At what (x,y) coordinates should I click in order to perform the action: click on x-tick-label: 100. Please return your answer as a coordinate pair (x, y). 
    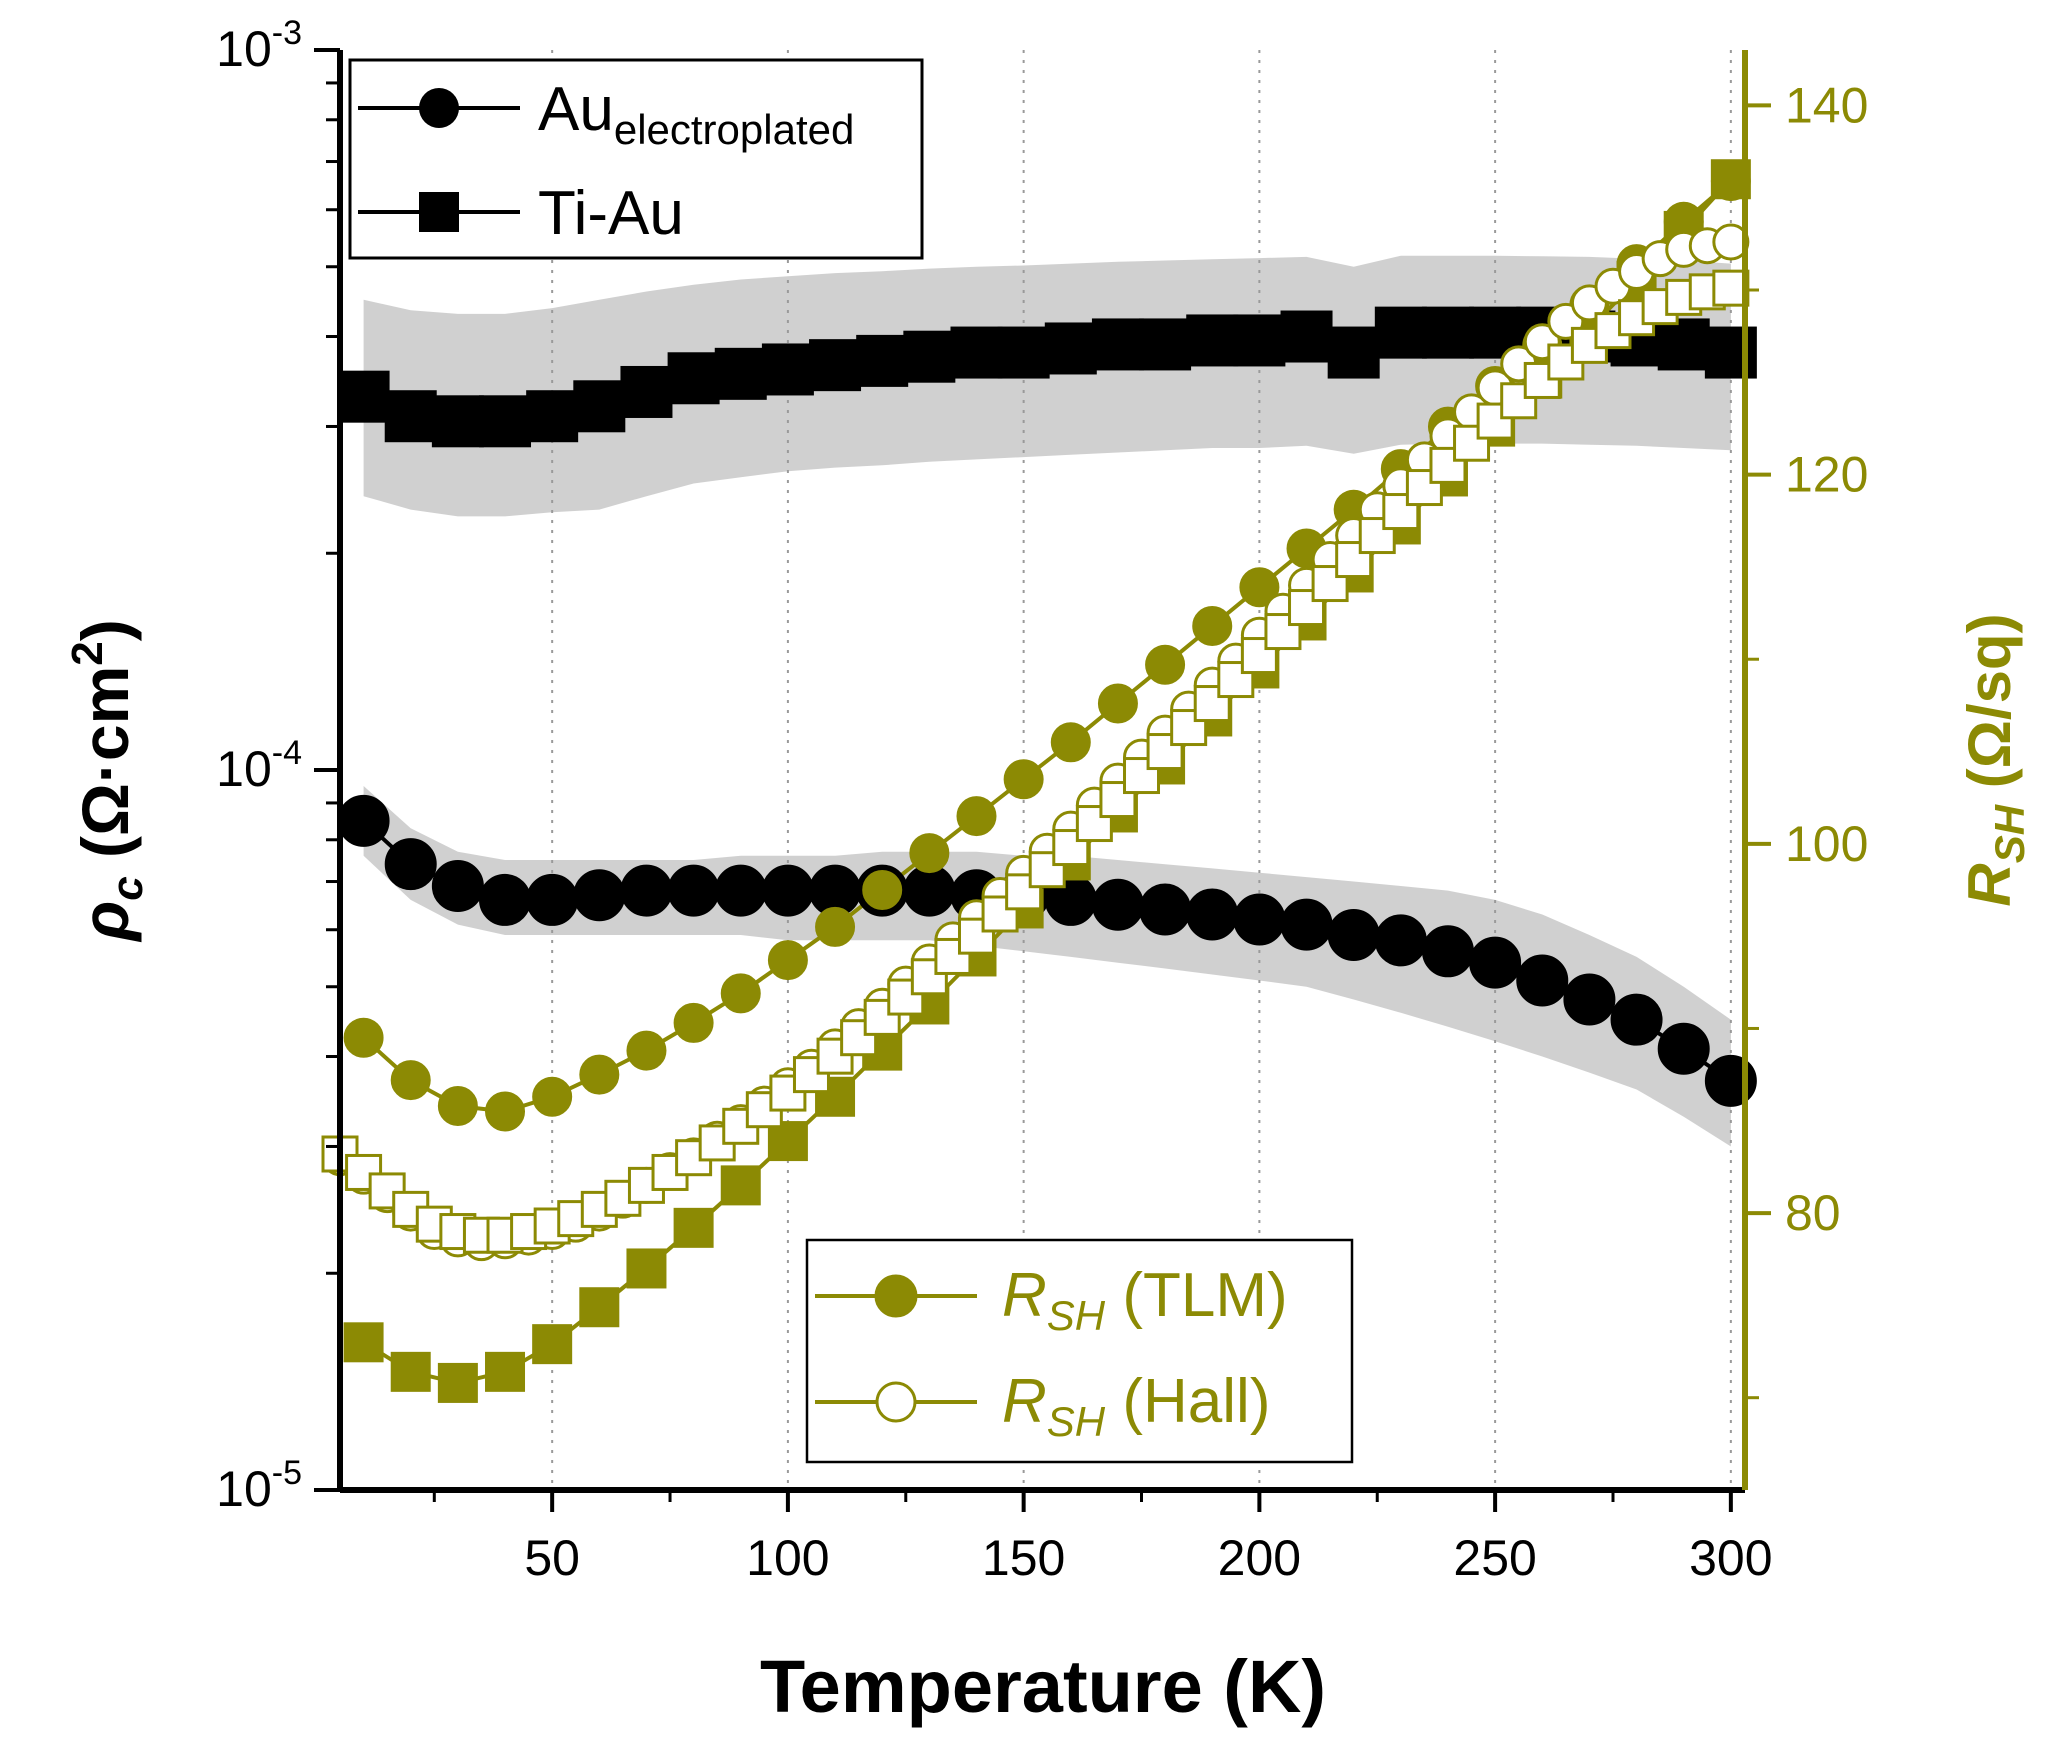
    Looking at the image, I should click on (787, 1558).